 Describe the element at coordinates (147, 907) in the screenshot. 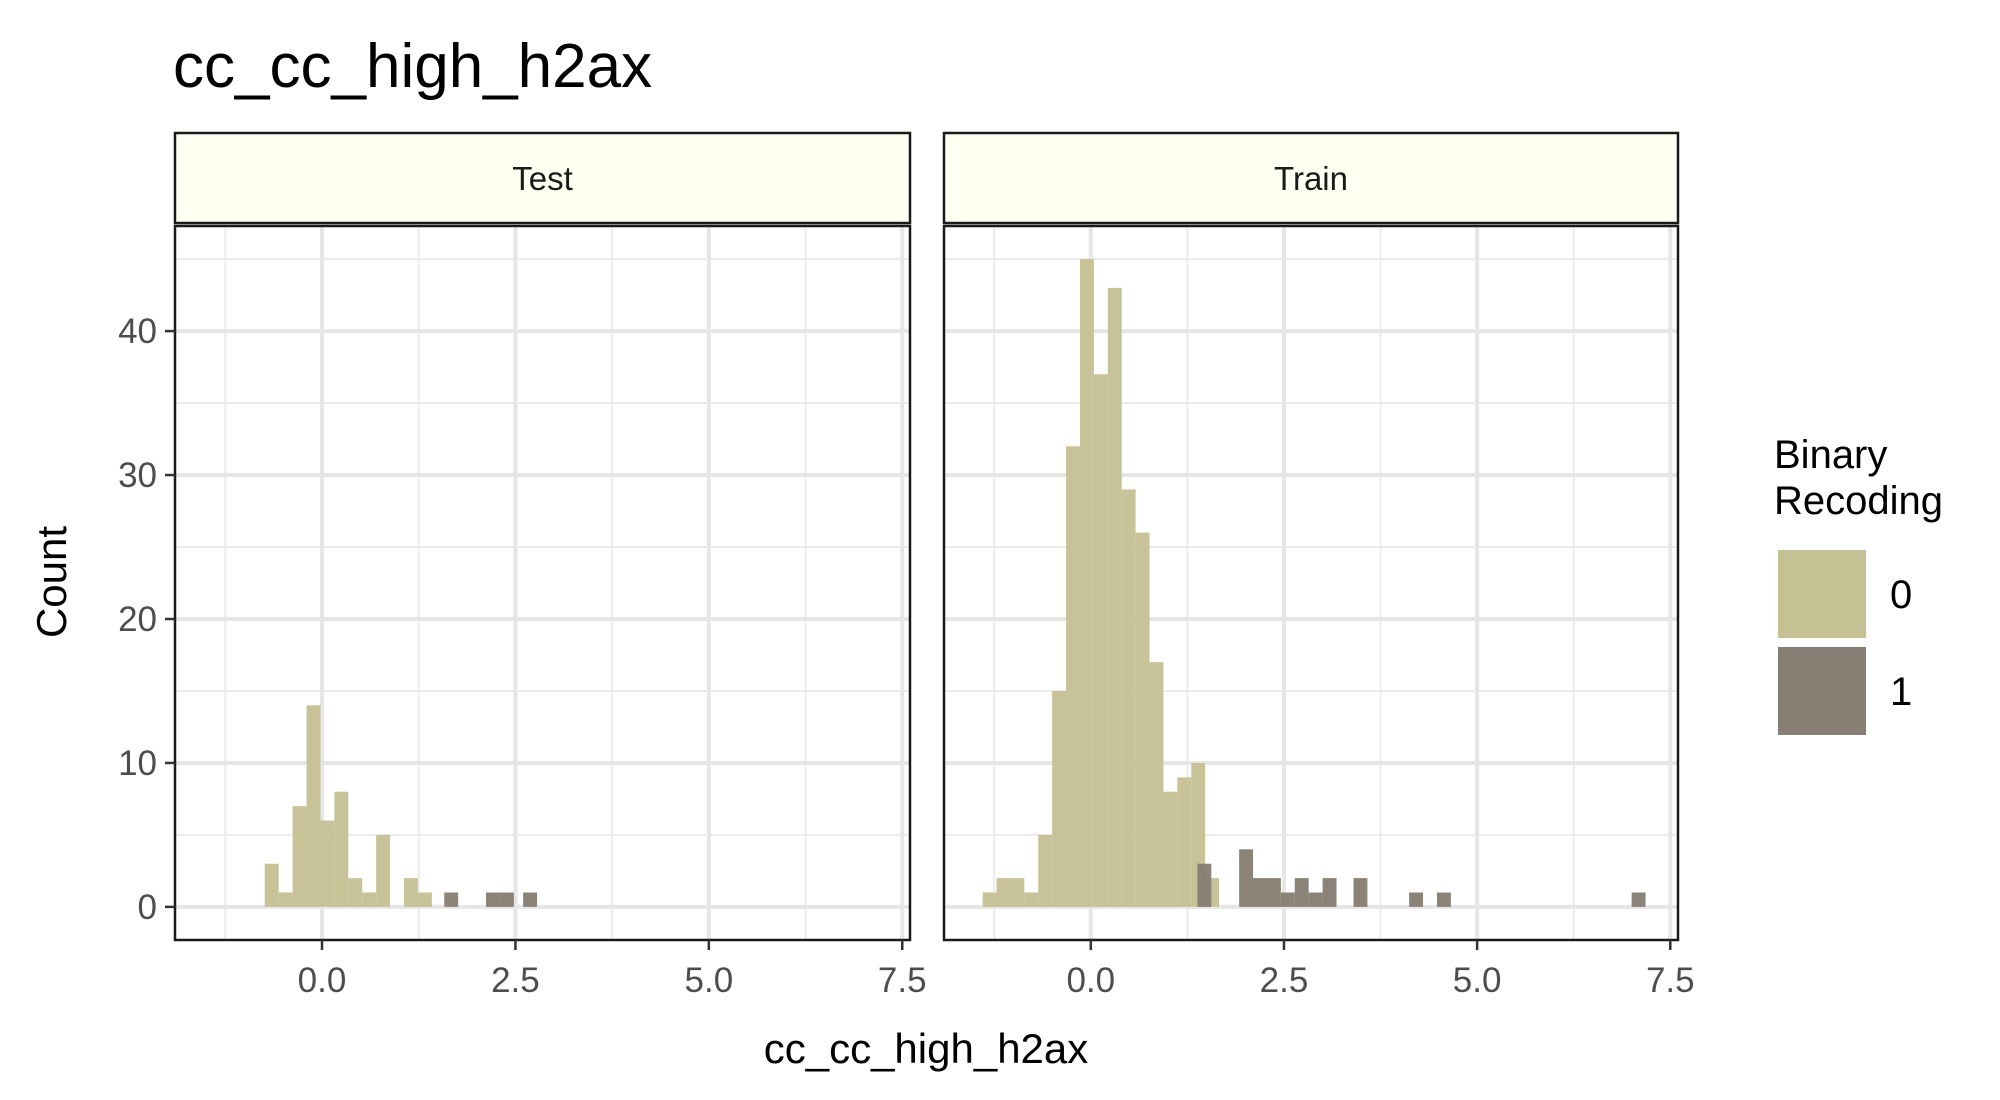

I see `y-tick-label: 0` at that location.